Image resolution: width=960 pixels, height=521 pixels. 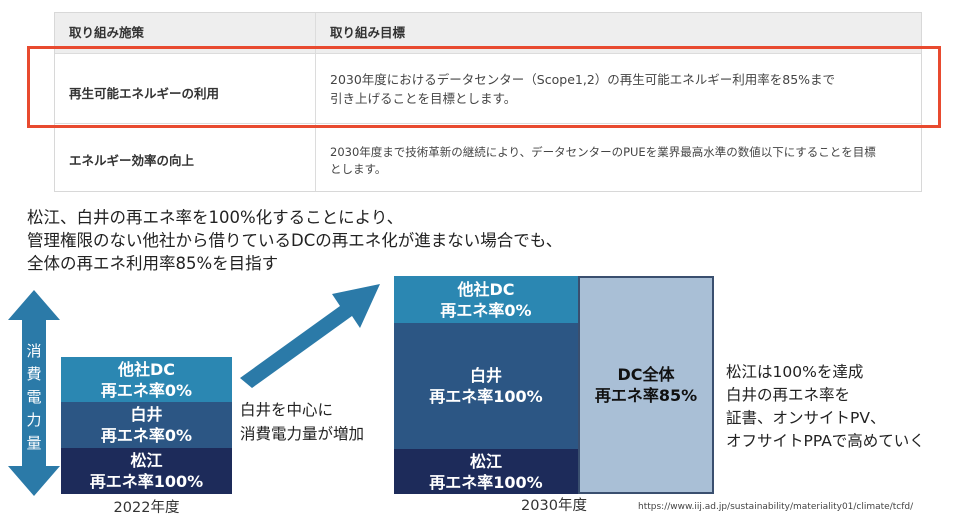 I want to click on matsue-note-line4: オフサイトPPAで高めていく, so click(x=825, y=441).